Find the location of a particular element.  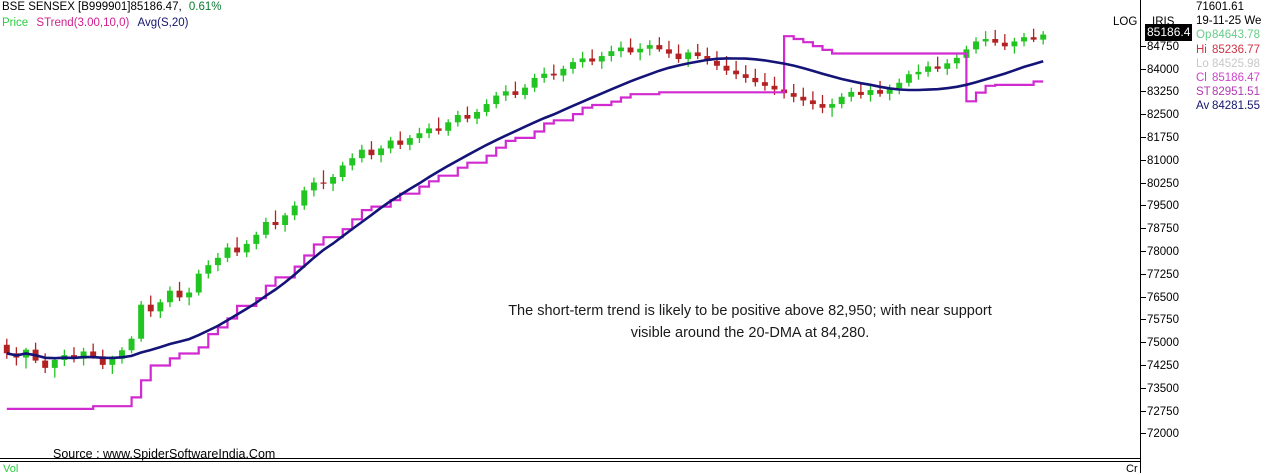

price-axis-tick: 72000 is located at coordinates (1160, 434).